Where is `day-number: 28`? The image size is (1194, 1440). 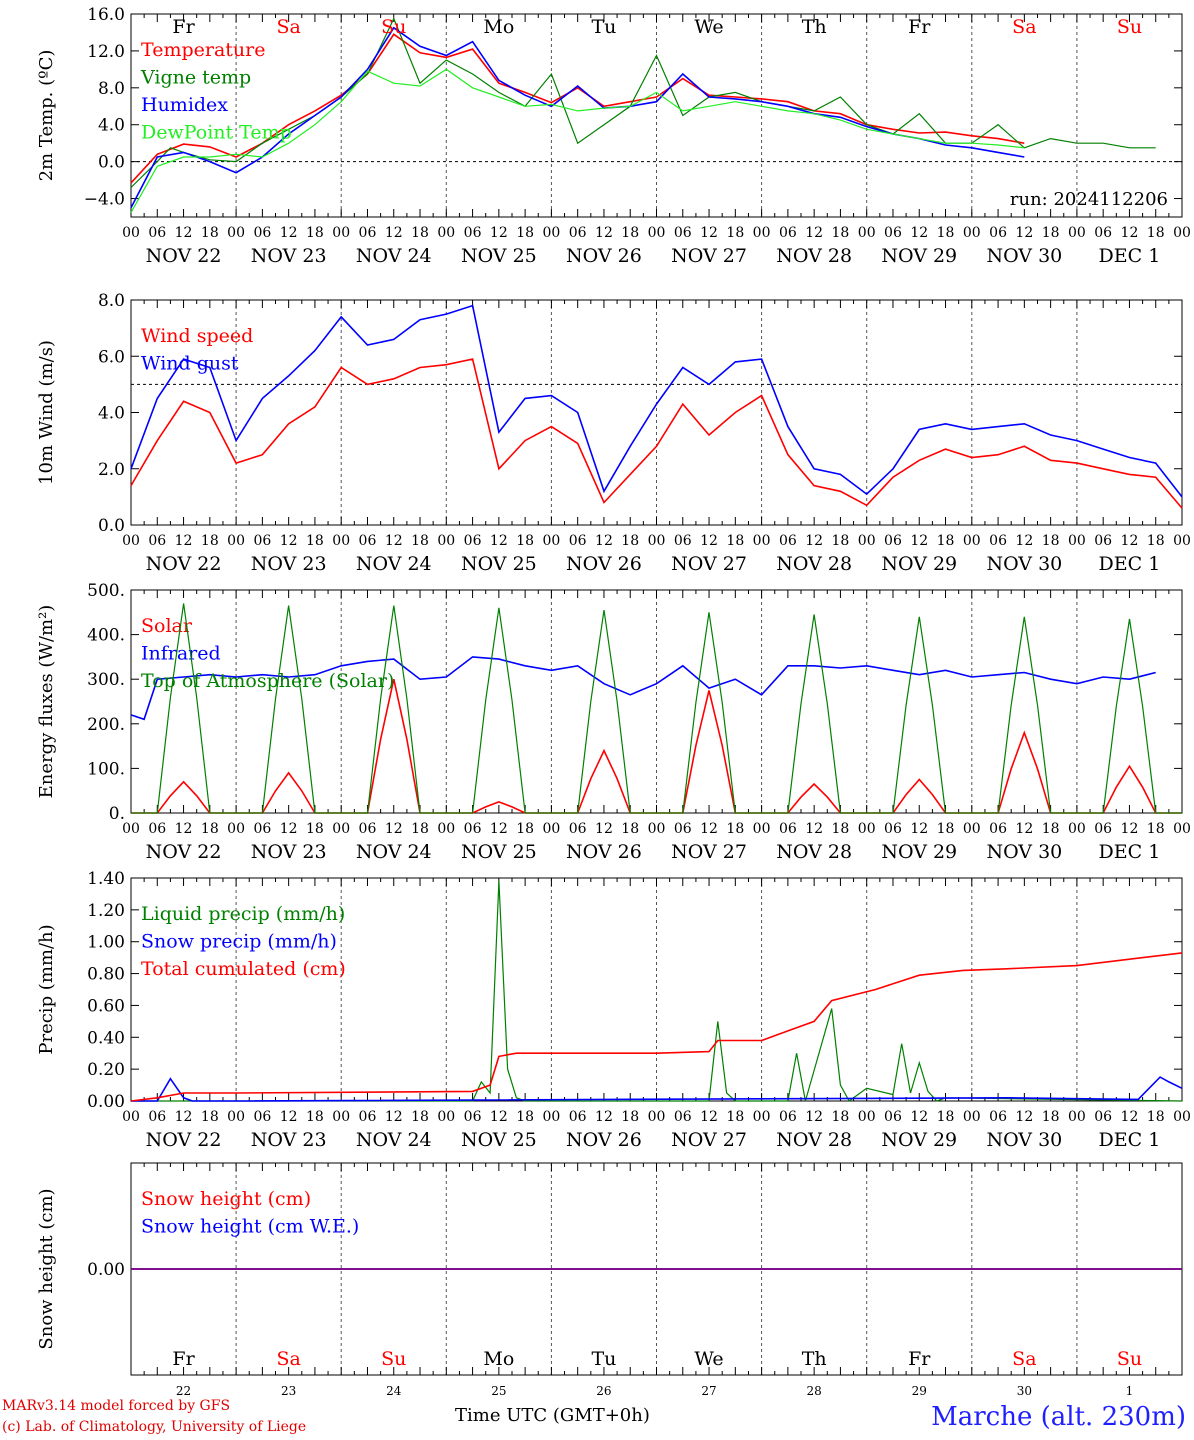
day-number: 28 is located at coordinates (814, 1391).